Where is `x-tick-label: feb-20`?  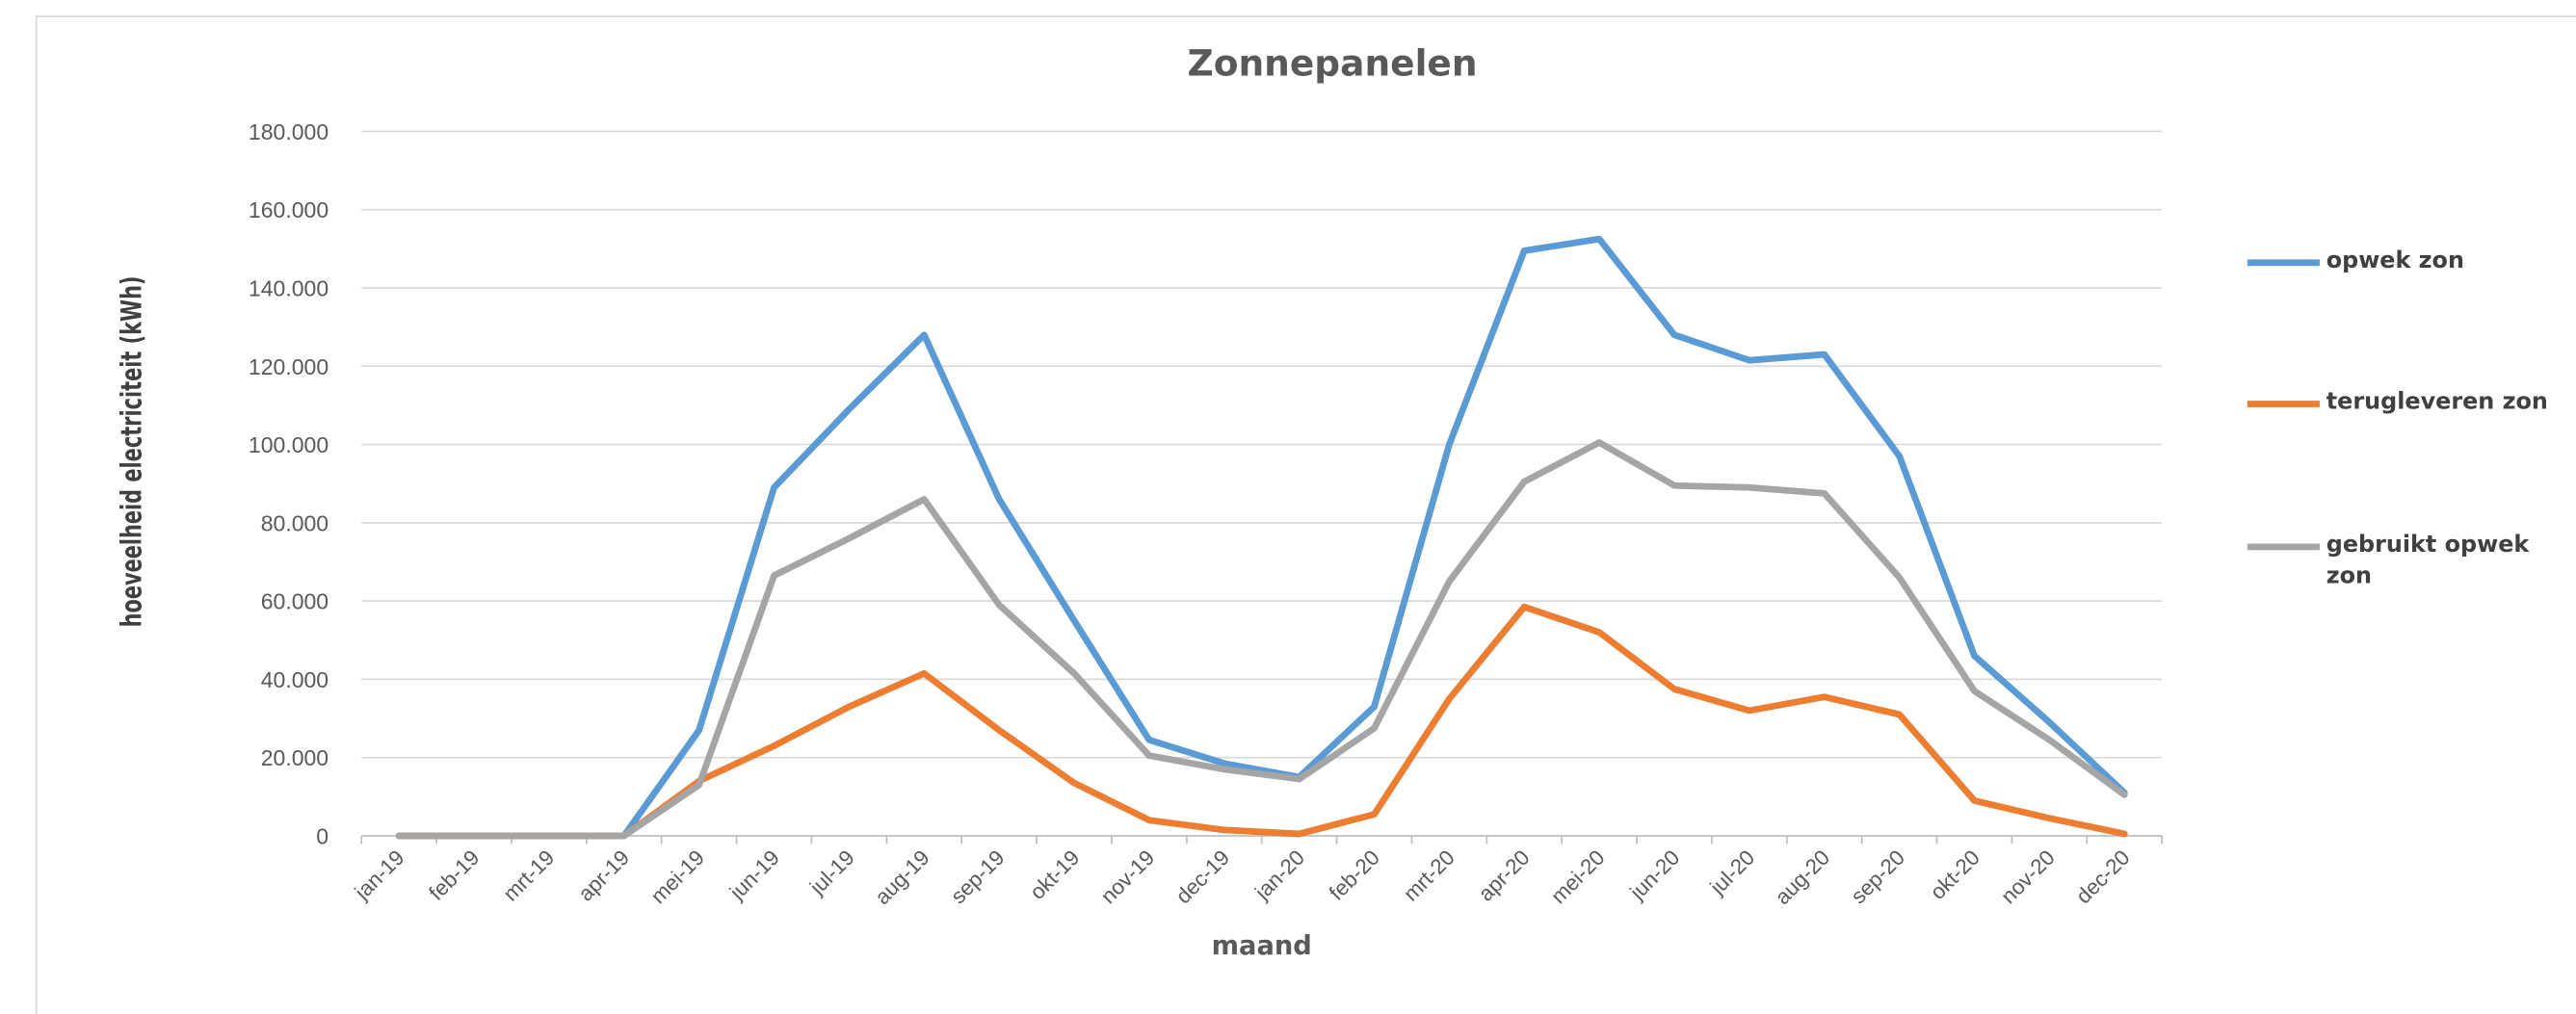 x-tick-label: feb-20 is located at coordinates (1355, 875).